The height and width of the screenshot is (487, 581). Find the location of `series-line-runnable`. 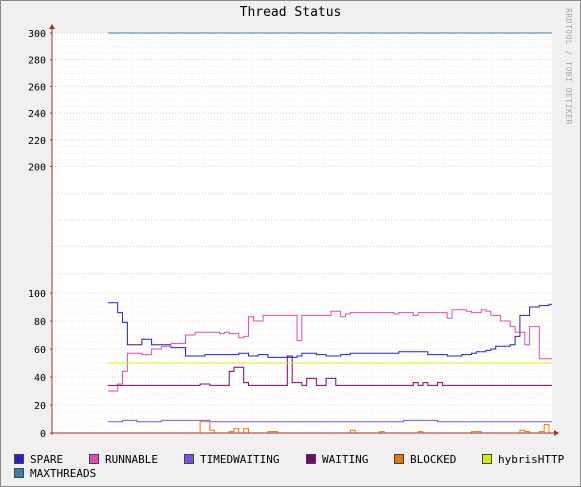

series-line-runnable is located at coordinates (330, 350).